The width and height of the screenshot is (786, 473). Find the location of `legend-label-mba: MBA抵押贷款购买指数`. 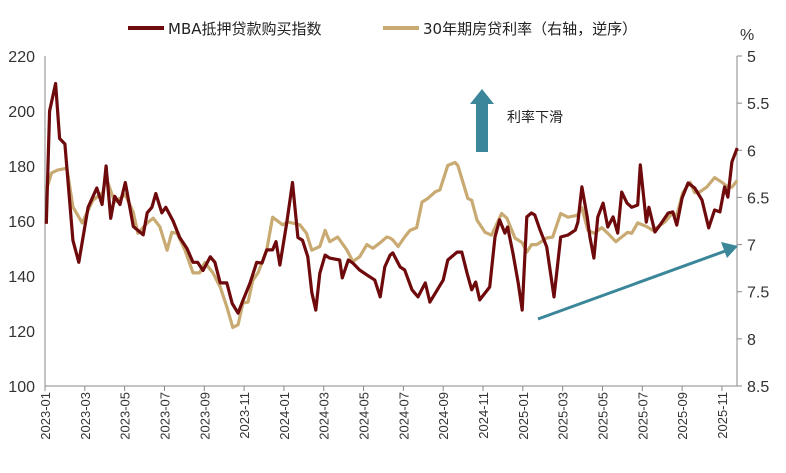

legend-label-mba: MBA抵押贷款购买指数 is located at coordinates (245, 29).